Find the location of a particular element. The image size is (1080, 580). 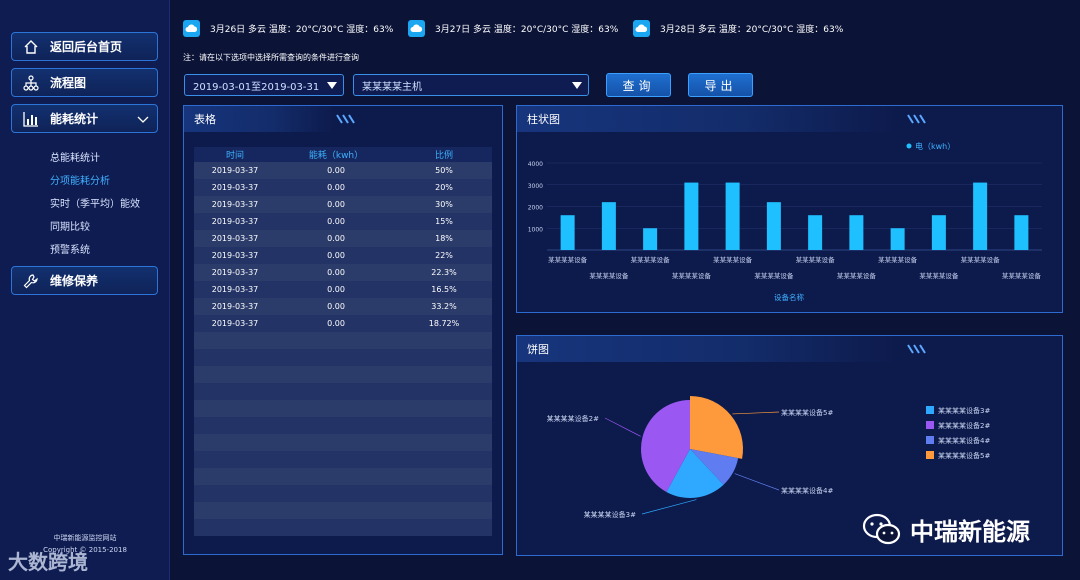

table-cell: 50% is located at coordinates (444, 170).